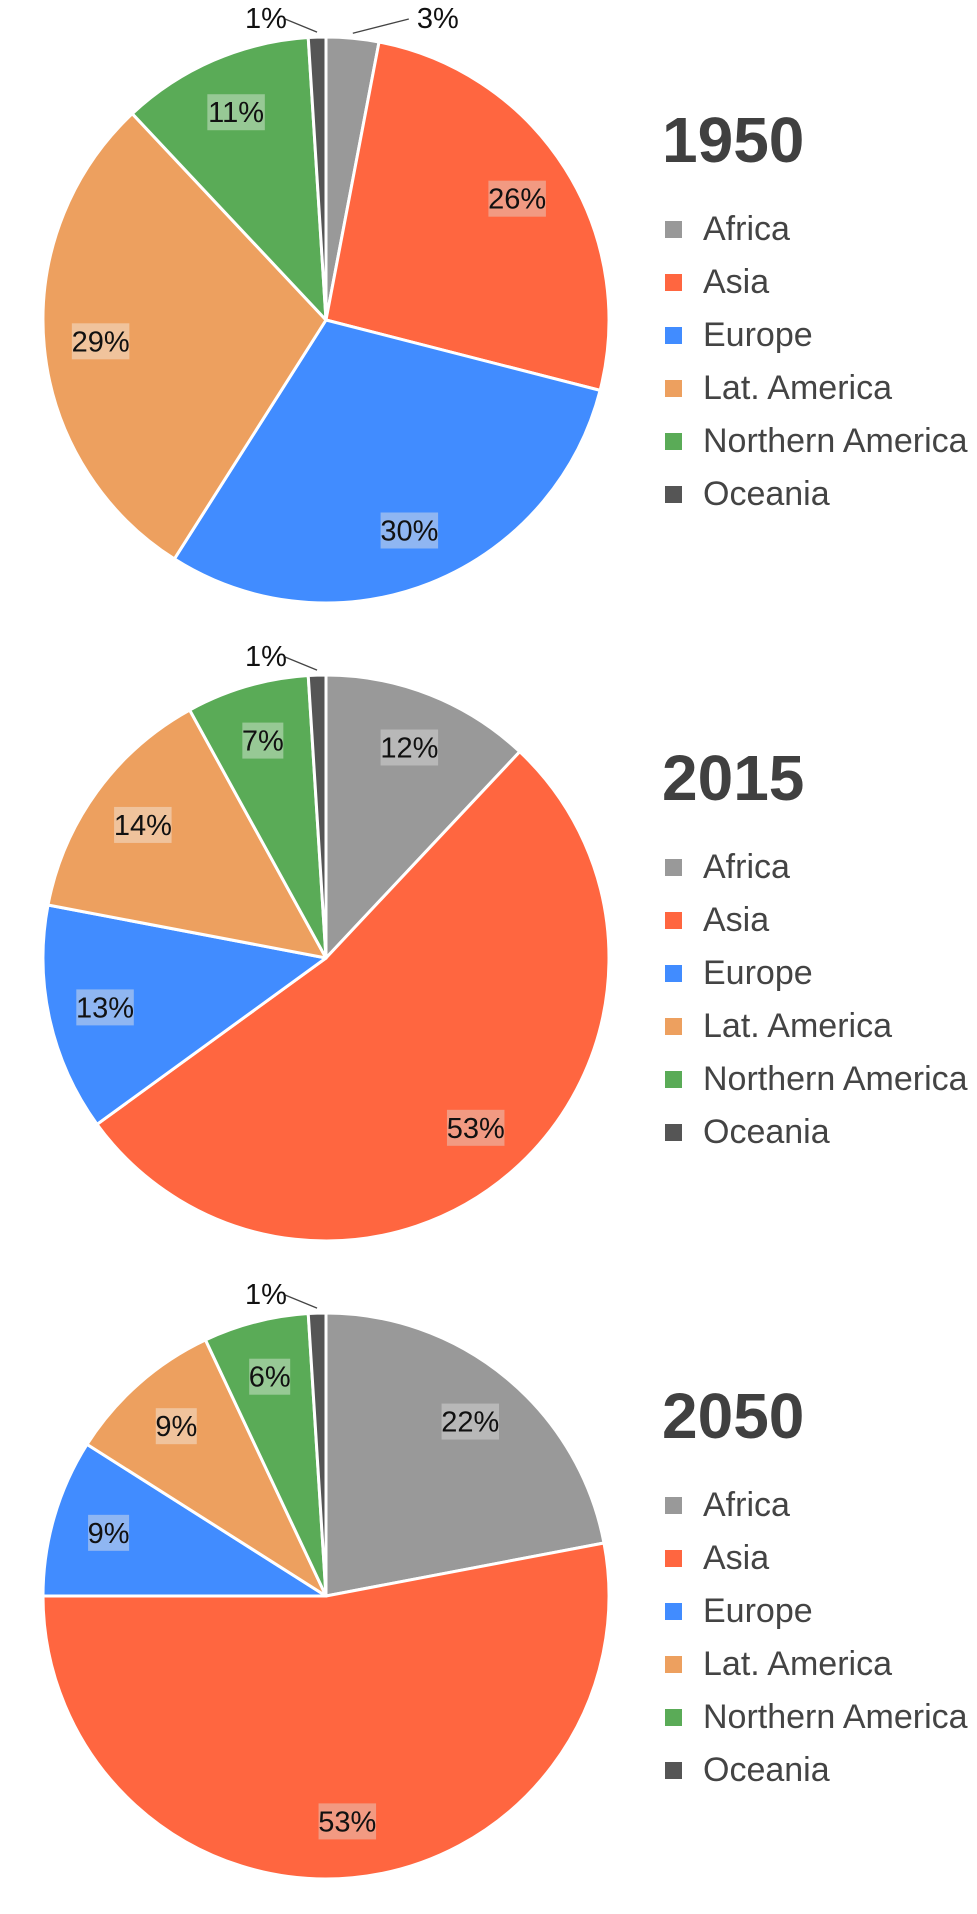 This screenshot has height=1914, width=977. I want to click on data-label-text: 14%, so click(143, 826).